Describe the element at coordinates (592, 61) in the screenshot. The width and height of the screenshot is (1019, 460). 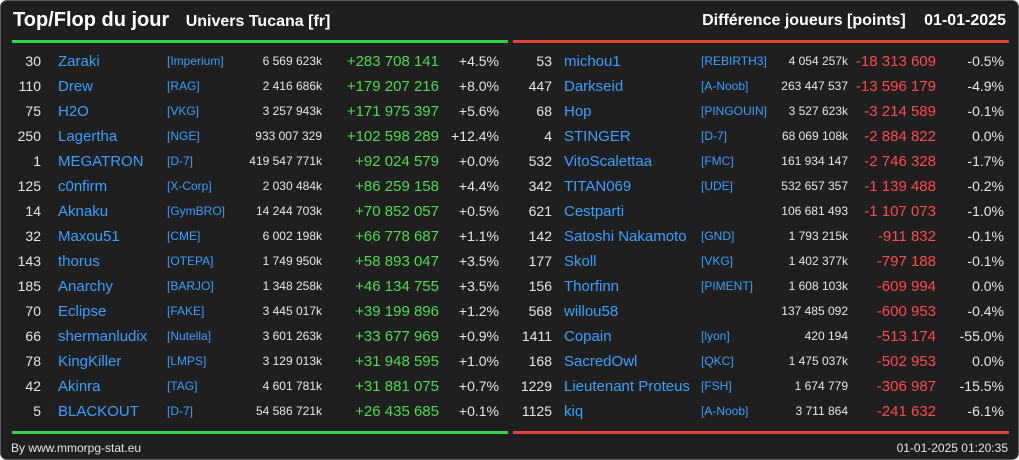
I see `player-name-link: michou1` at that location.